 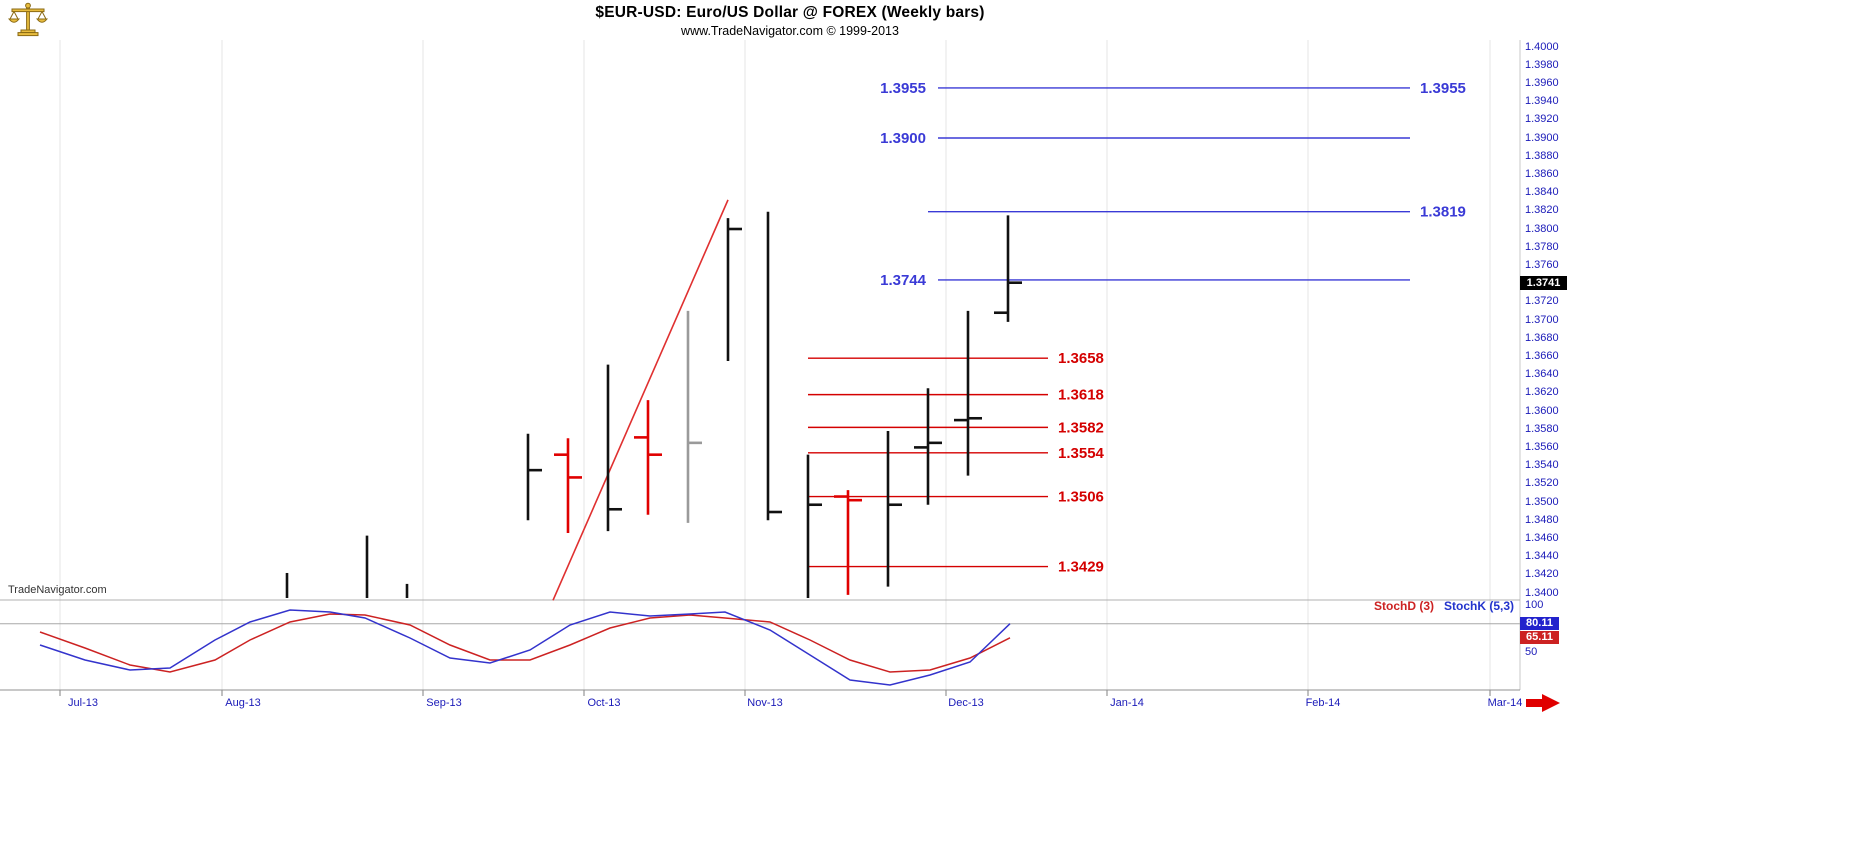 I want to click on price-axis-label: 1.3480, so click(x=1542, y=519).